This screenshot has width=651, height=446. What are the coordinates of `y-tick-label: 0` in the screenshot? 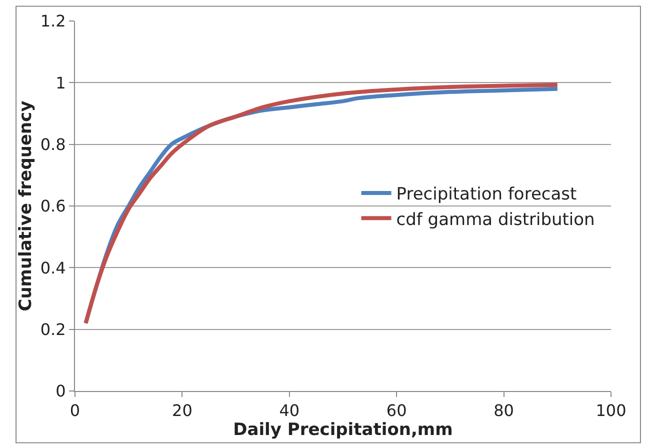 It's located at (61, 391).